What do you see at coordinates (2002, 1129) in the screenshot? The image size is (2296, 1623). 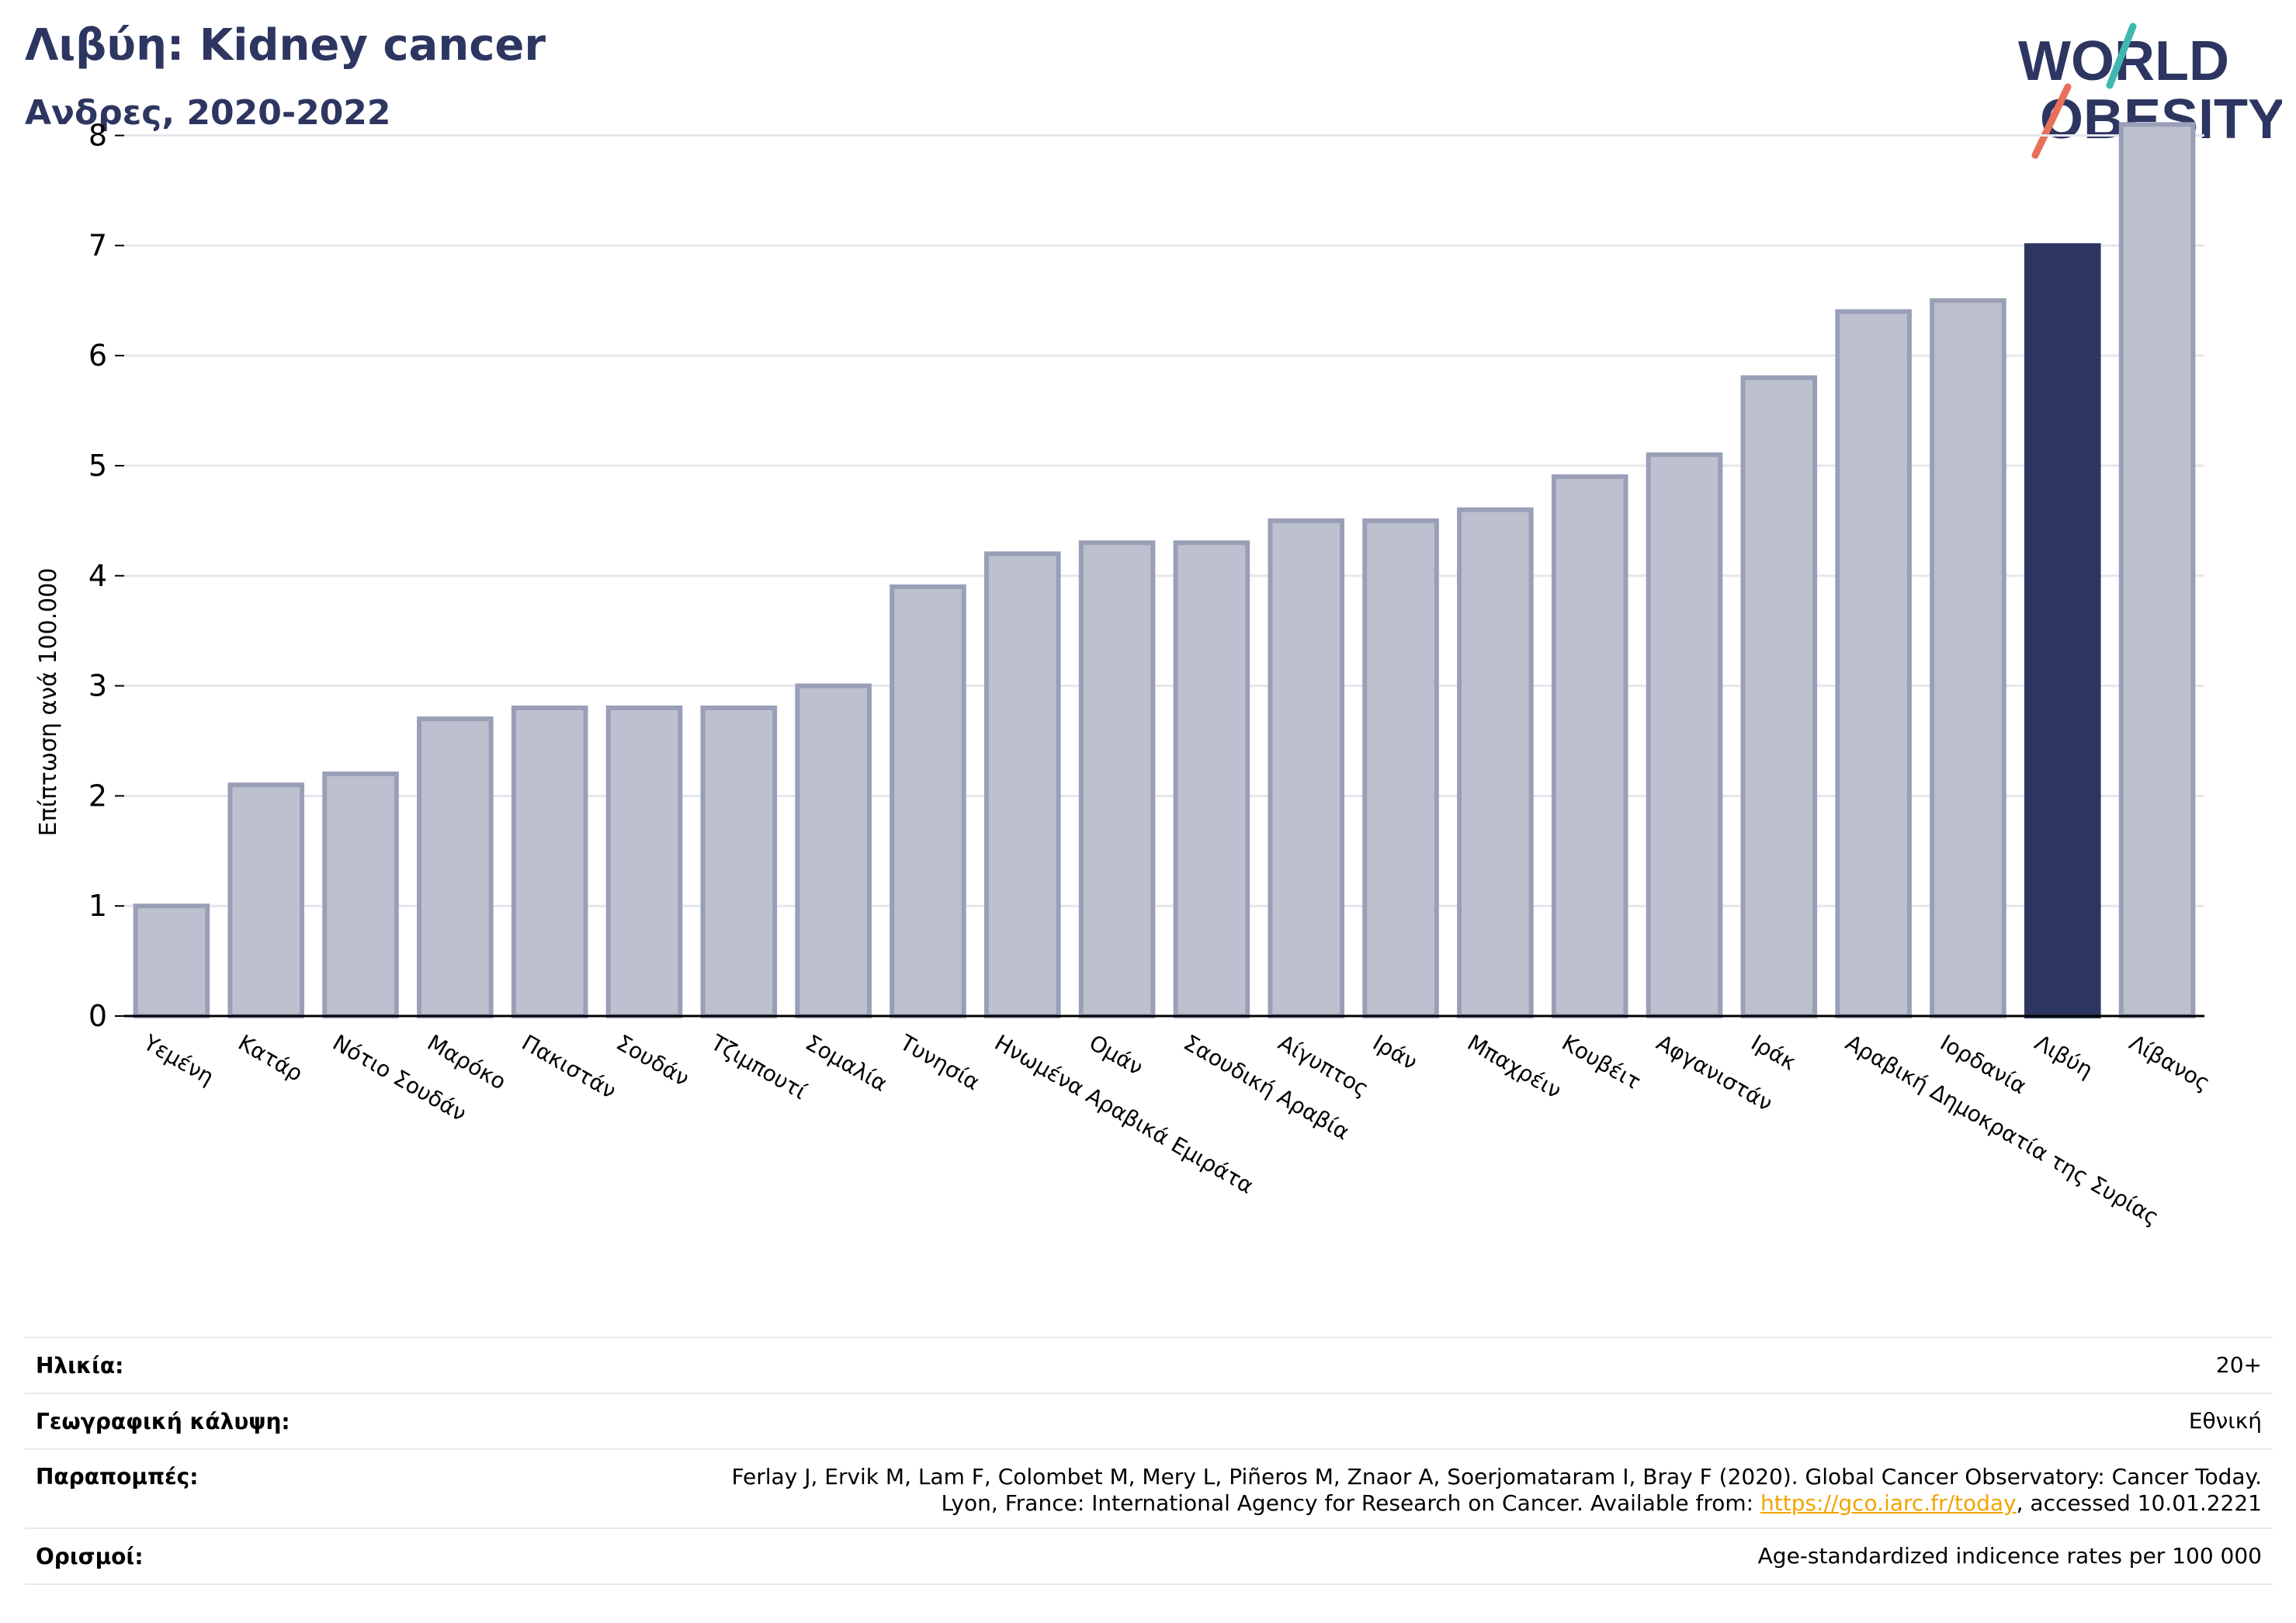 I see `x-tick-label: Αραβική Δημοκρατία της Συρίας` at bounding box center [2002, 1129].